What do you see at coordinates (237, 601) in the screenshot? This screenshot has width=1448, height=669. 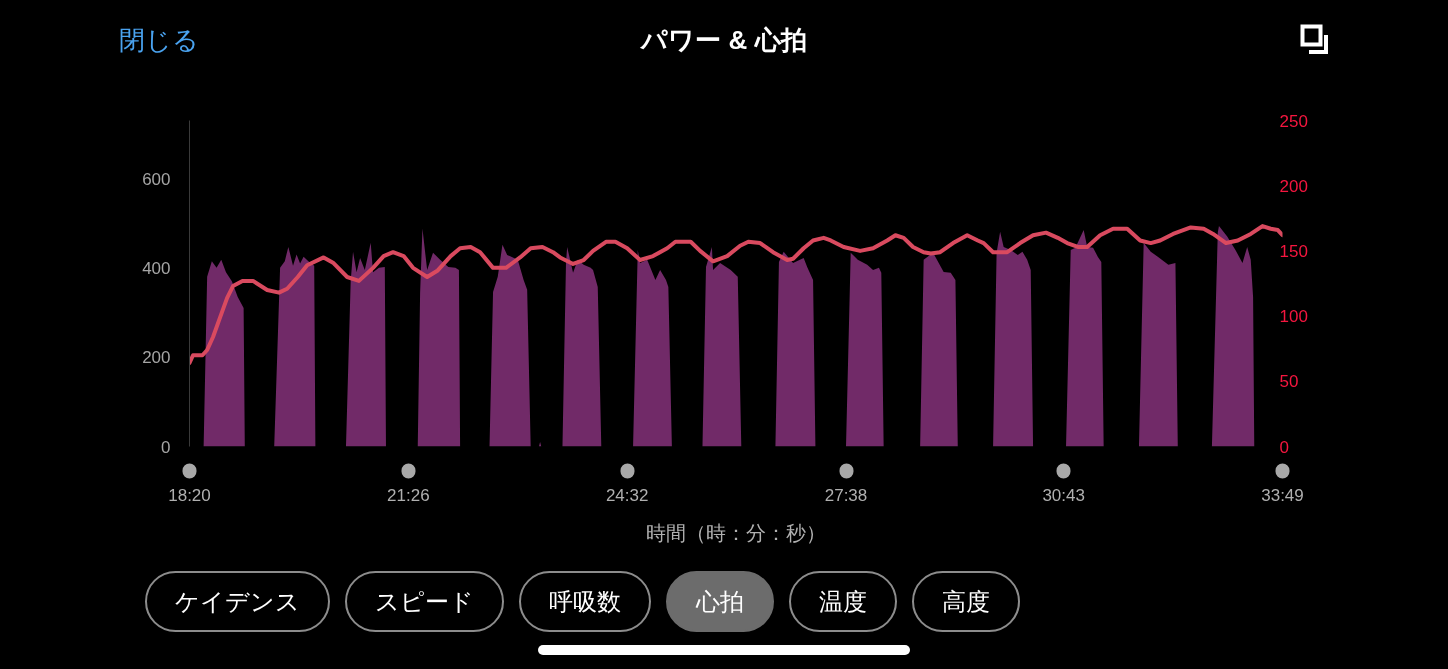 I see `tab-button: ケイデンス` at bounding box center [237, 601].